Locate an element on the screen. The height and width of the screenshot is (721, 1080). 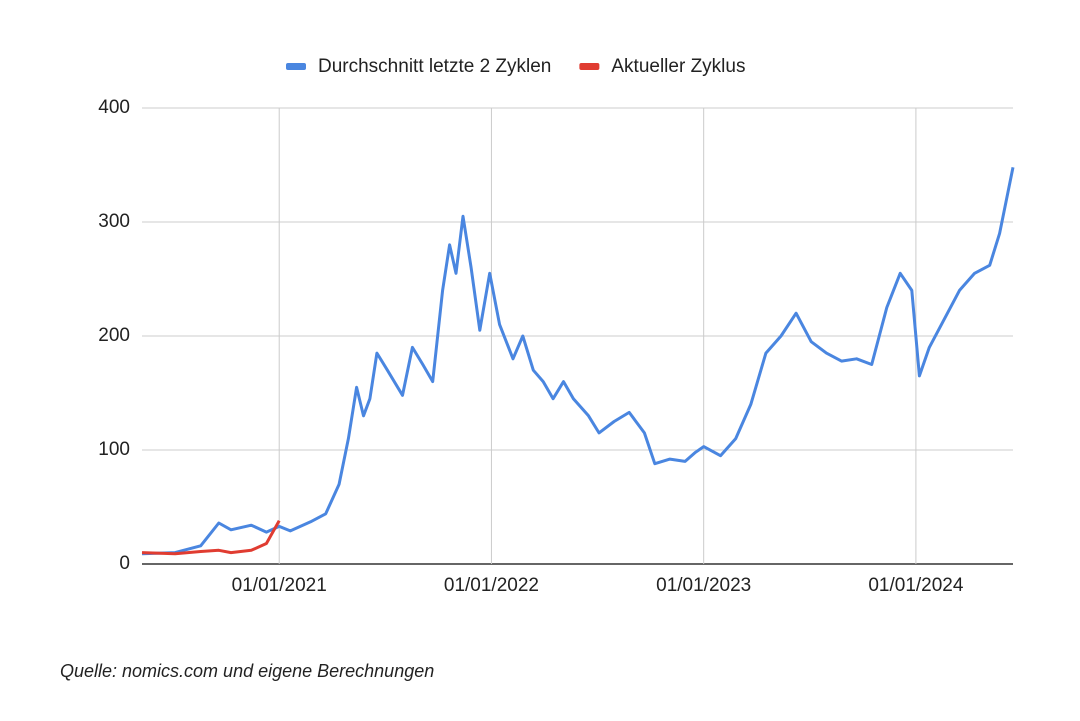
x-tick-label: 01/01/2024 is located at coordinates (916, 585).